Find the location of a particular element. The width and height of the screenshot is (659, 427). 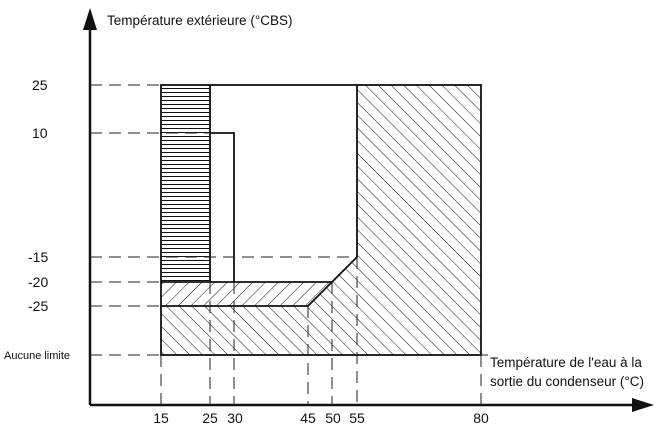

x-axis-title-line1: Température de l'eau à la is located at coordinates (566, 362).